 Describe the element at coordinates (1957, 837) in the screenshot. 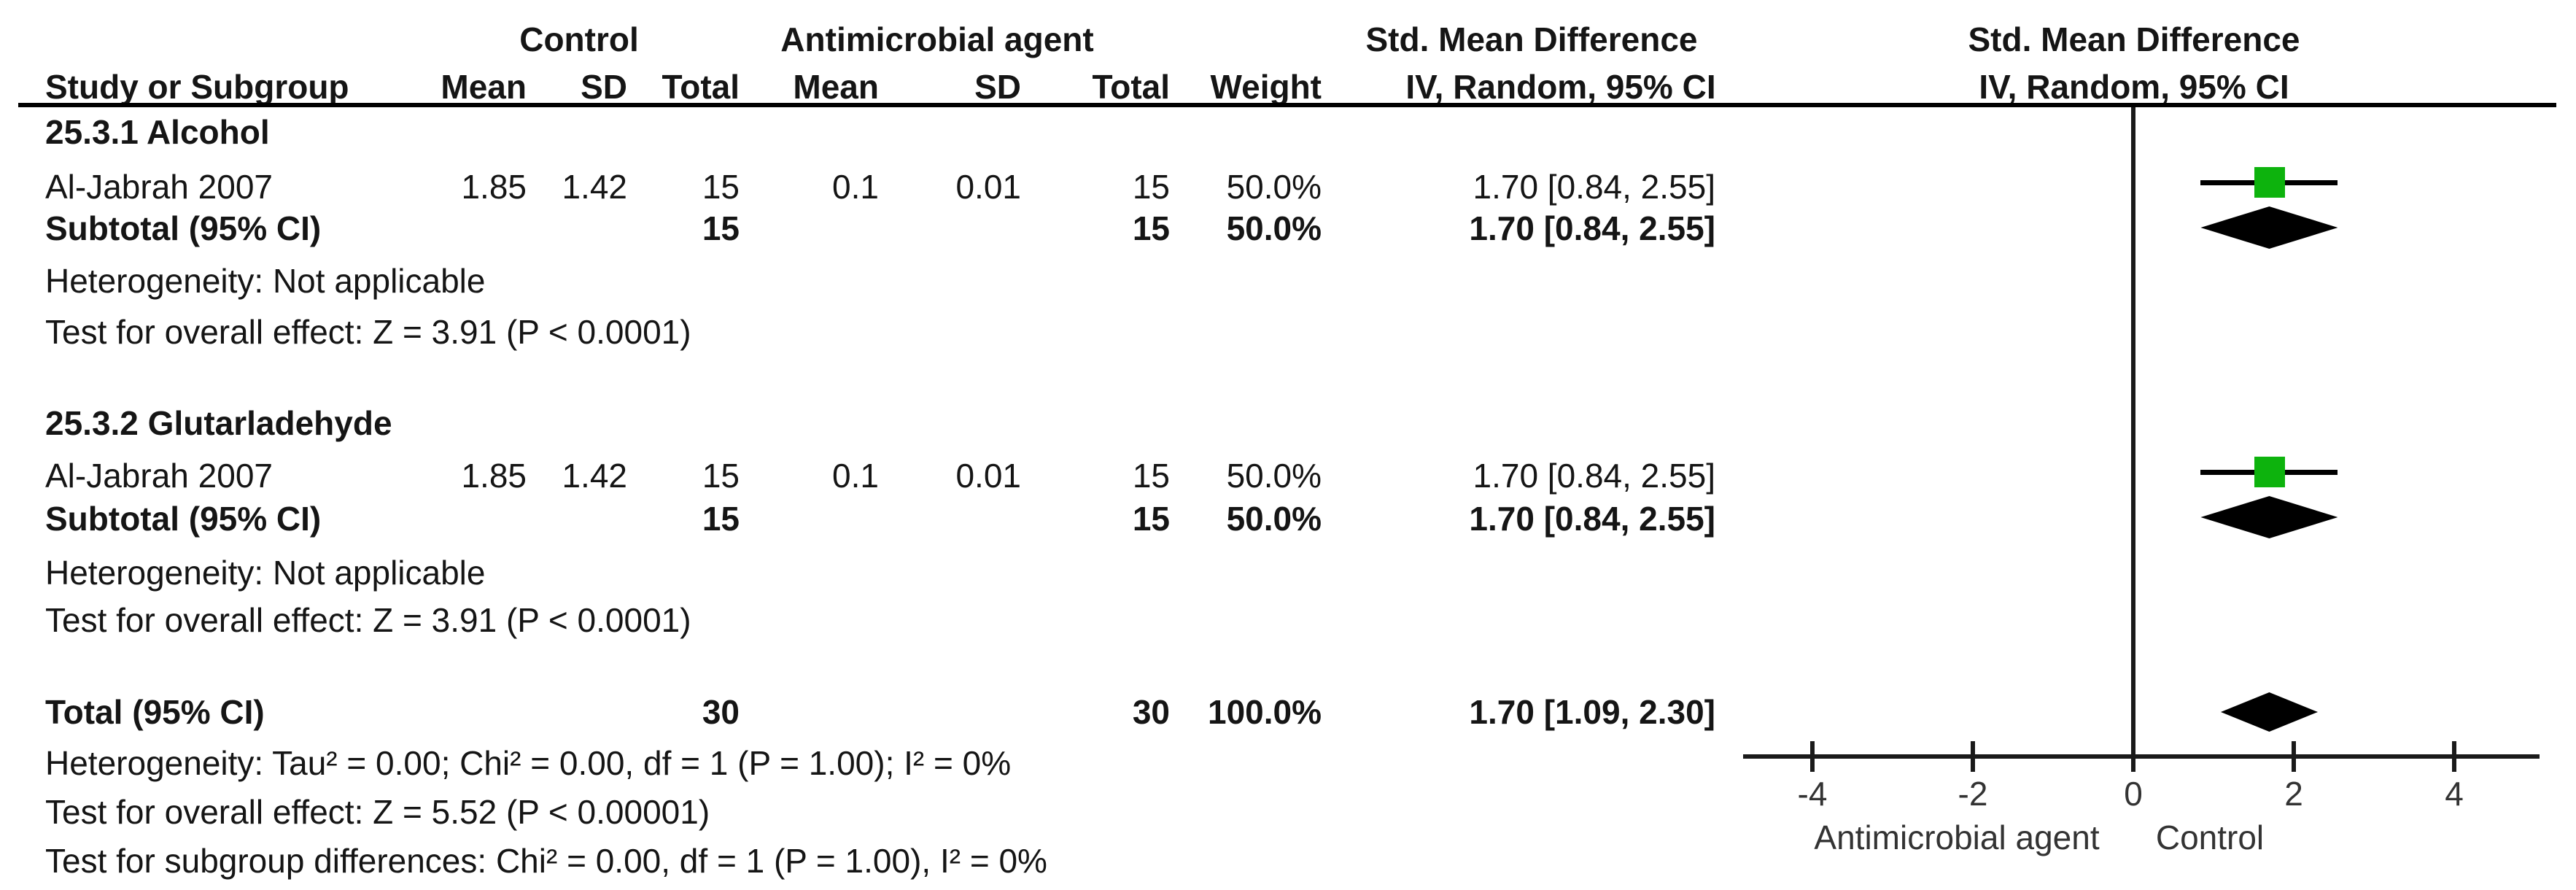

I see `x-axis-left-label: Antimicrobial agent` at that location.